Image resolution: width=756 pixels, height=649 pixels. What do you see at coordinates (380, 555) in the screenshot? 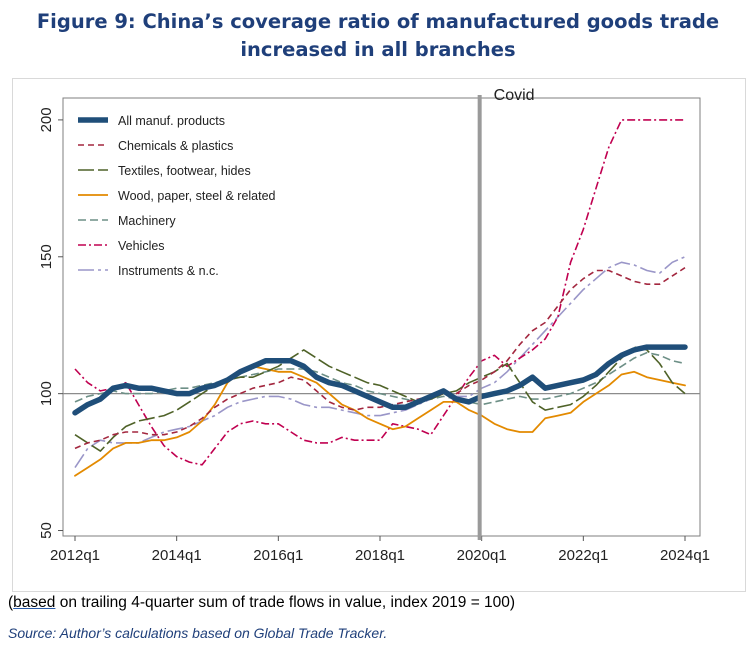
I see `x-tick-label: 2018q1` at bounding box center [380, 555].